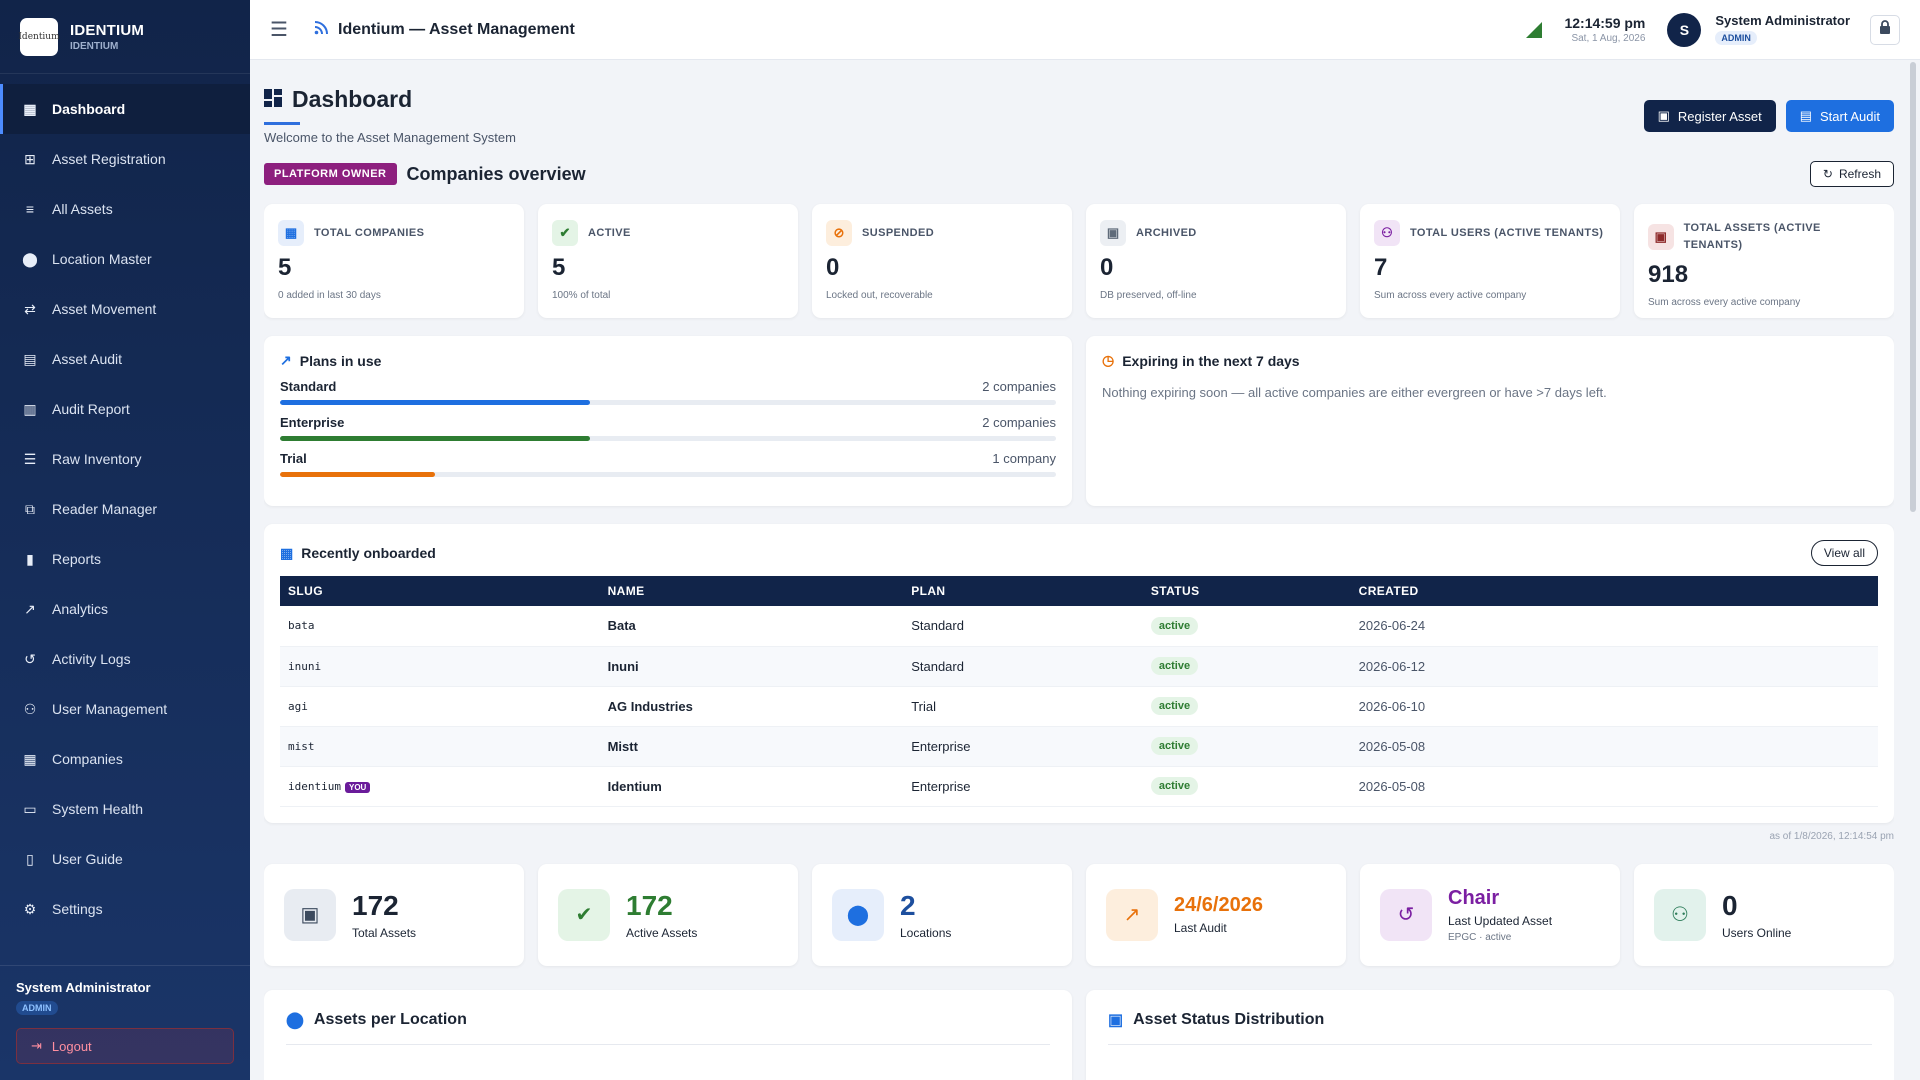  I want to click on sidebar-item-reports: ▮ Reports, so click(125, 559).